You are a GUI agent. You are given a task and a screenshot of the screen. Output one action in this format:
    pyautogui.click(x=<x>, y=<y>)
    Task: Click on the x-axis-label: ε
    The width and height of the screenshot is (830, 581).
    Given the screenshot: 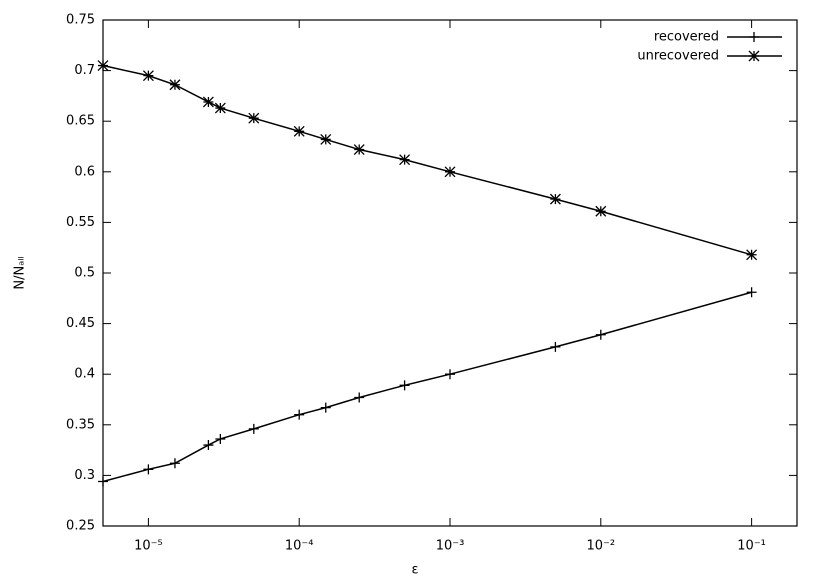 What is the action you would take?
    pyautogui.click(x=414, y=570)
    